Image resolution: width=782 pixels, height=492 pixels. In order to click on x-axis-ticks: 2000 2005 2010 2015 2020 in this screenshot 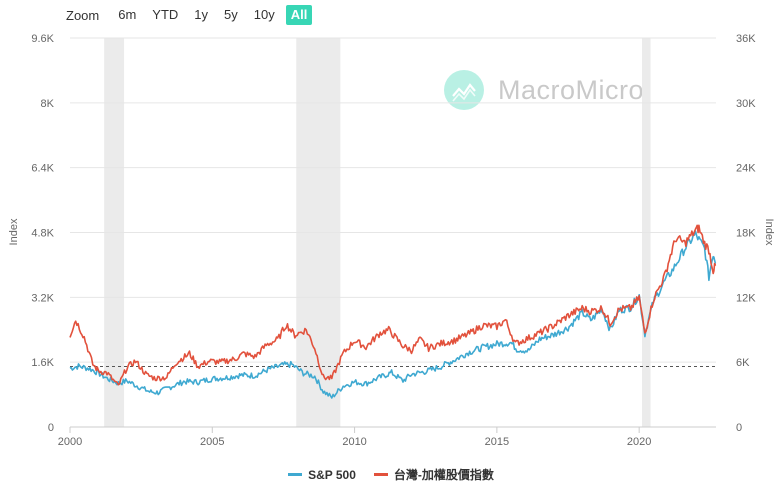, I will do `click(354, 437)`.